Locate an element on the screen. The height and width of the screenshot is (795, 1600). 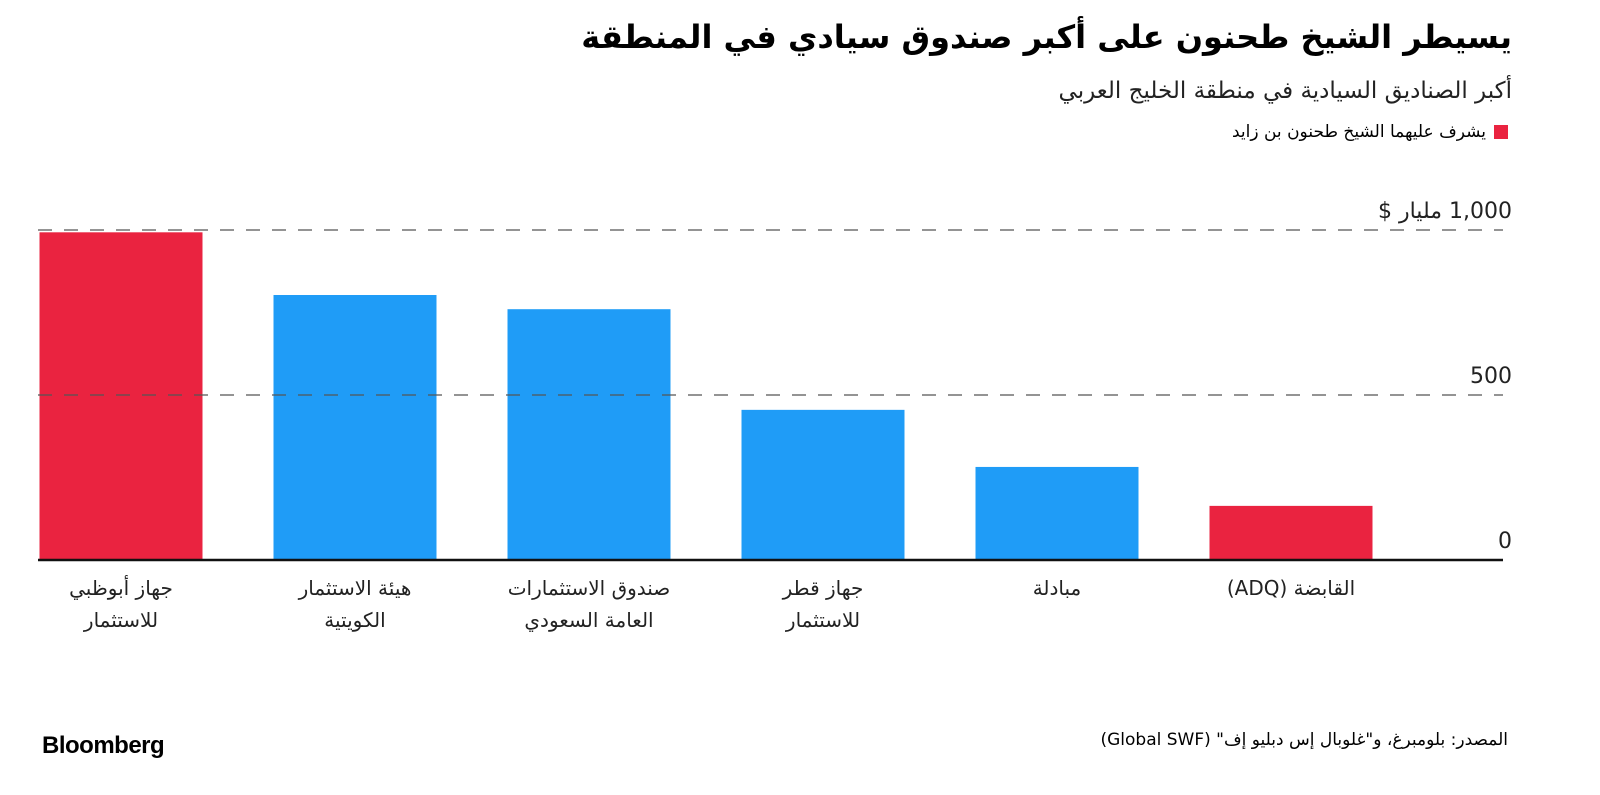
y-tick-label: 500 is located at coordinates (1491, 376).